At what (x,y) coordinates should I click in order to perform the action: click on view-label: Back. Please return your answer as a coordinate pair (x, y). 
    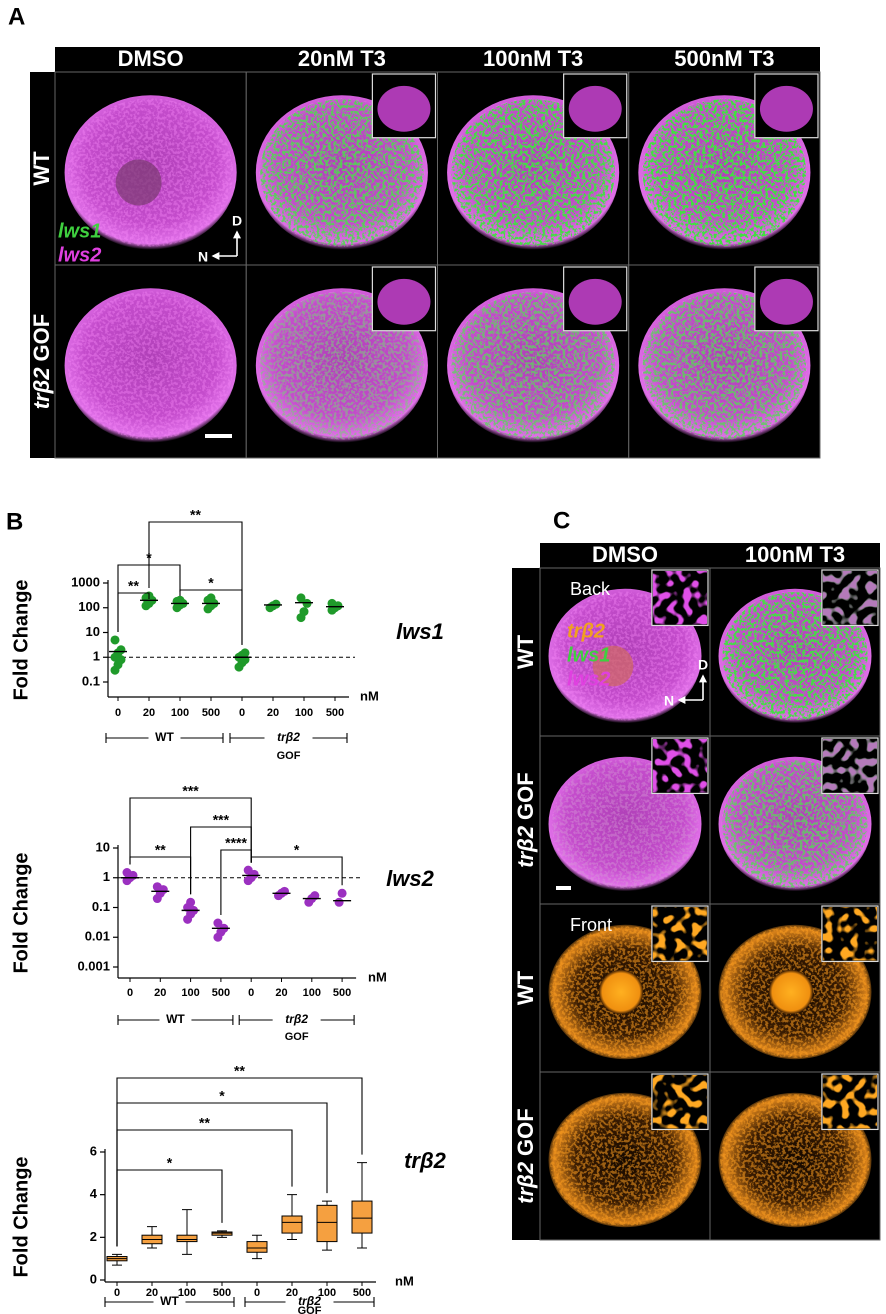
    Looking at the image, I should click on (590, 589).